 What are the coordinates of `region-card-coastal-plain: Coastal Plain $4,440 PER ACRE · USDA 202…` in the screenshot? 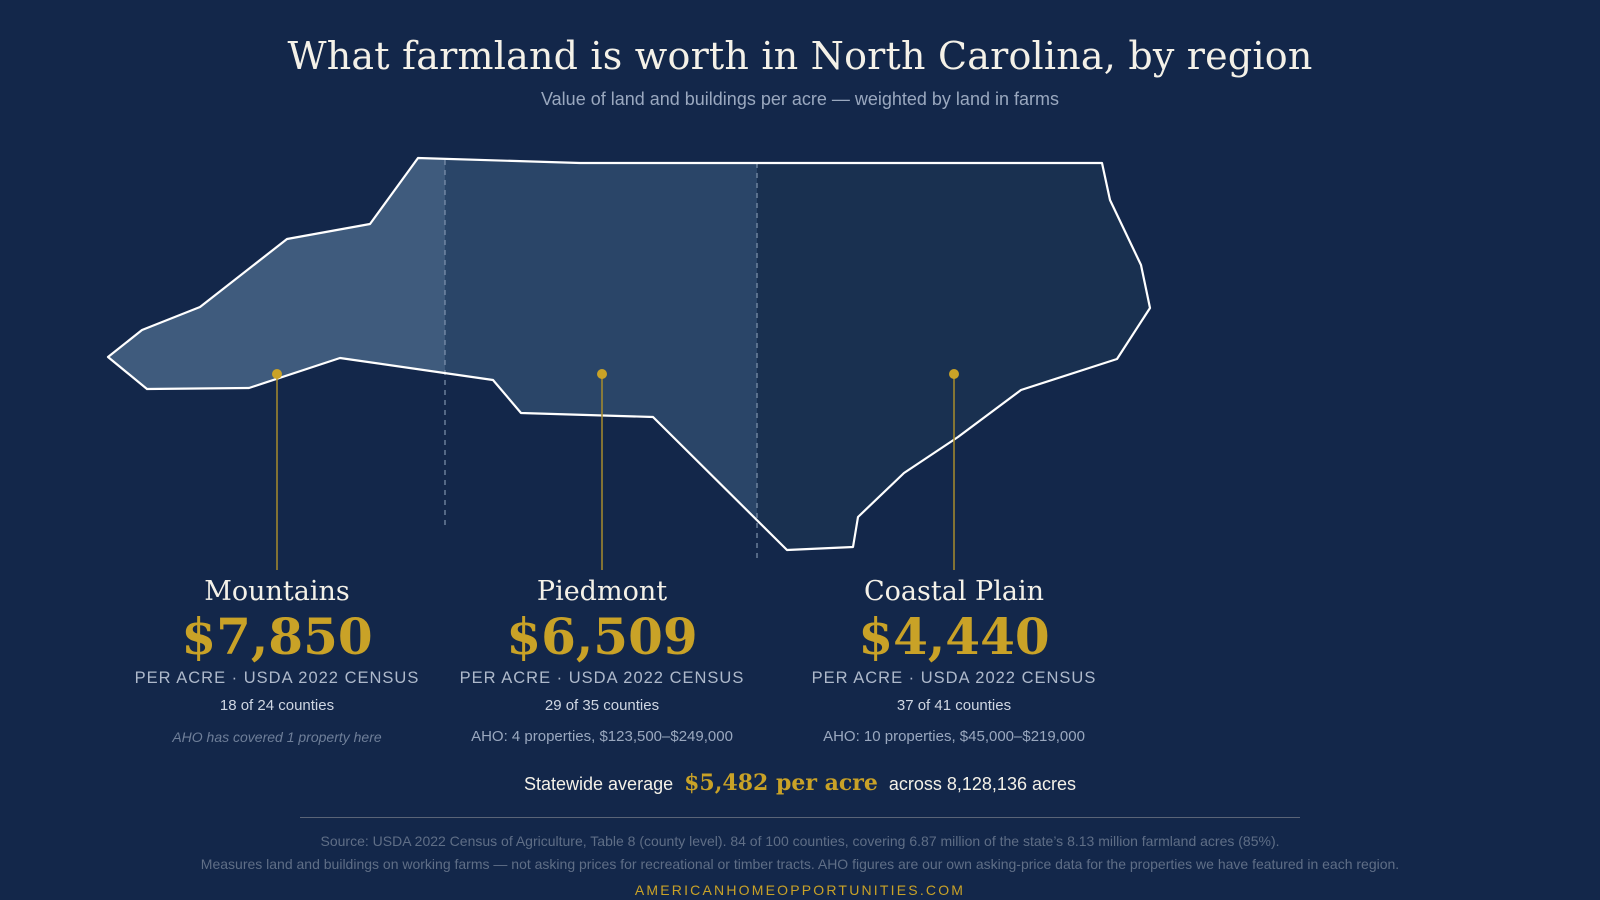 It's located at (954, 661).